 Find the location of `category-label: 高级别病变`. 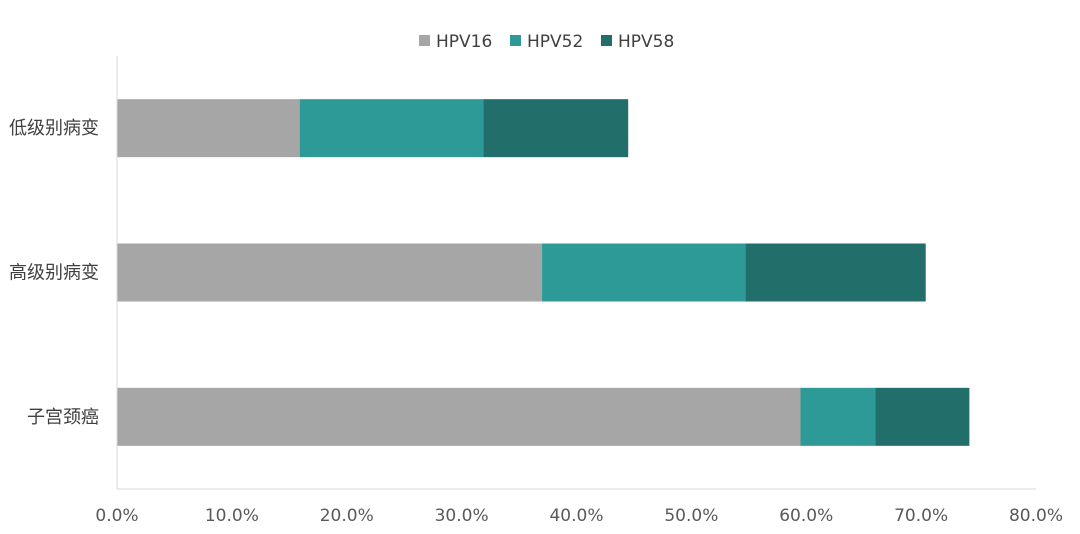

category-label: 高级别病变 is located at coordinates (54, 273).